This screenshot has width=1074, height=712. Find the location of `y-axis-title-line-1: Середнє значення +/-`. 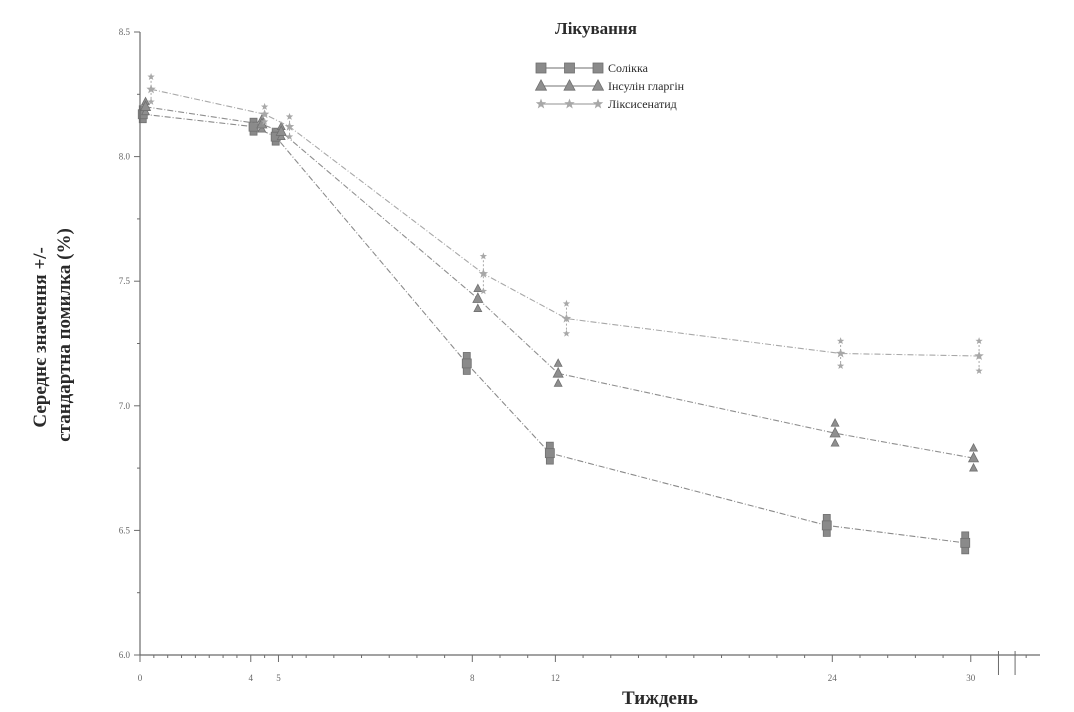

y-axis-title-line-1: Середнє значення +/- is located at coordinates (40, 337).